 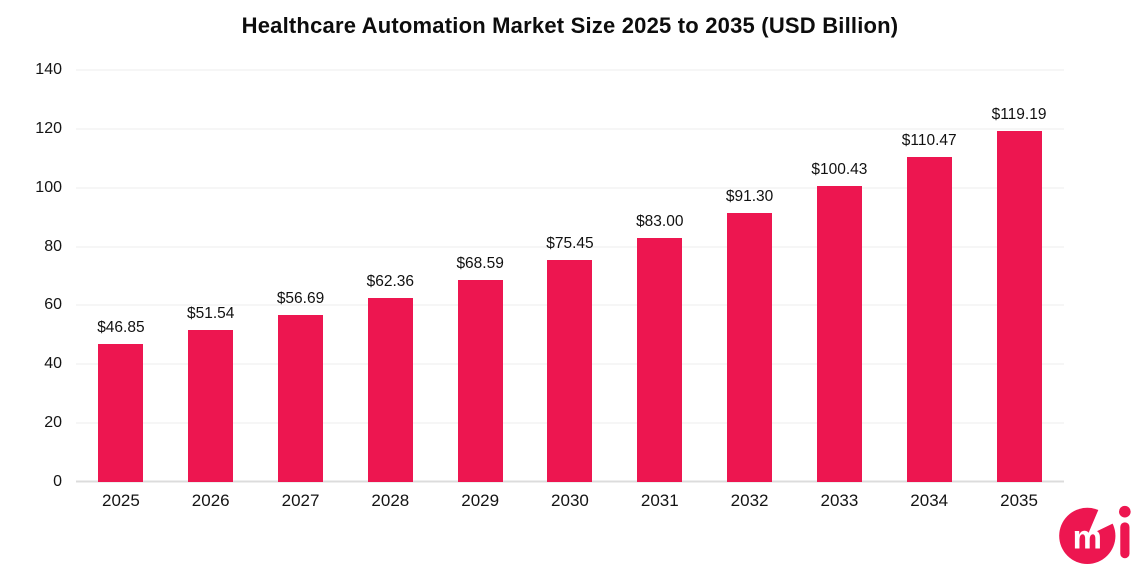 What do you see at coordinates (660, 221) in the screenshot?
I see `bar-value-label-2031: $83.00` at bounding box center [660, 221].